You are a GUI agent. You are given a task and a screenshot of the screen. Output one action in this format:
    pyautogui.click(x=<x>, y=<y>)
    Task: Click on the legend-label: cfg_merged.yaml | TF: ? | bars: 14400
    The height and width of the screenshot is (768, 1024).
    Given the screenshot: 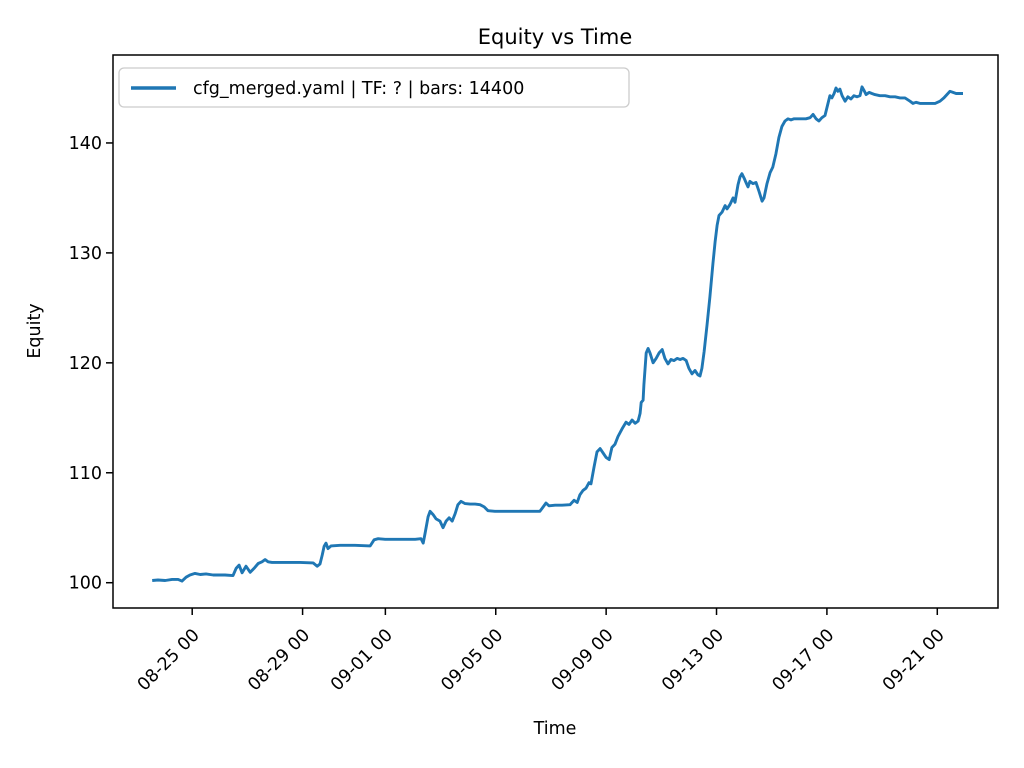 What is the action you would take?
    pyautogui.click(x=358, y=89)
    